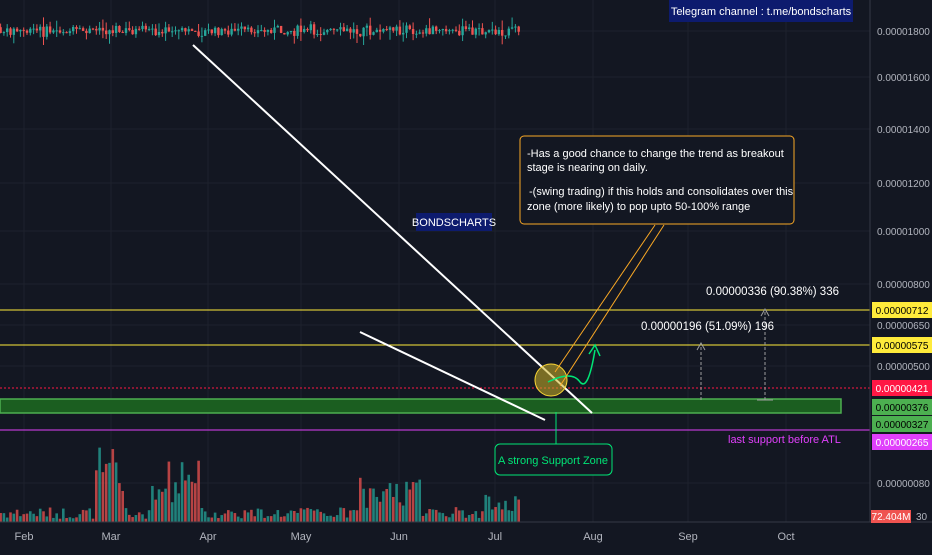  I want to click on volume-tag-box, so click(891, 516).